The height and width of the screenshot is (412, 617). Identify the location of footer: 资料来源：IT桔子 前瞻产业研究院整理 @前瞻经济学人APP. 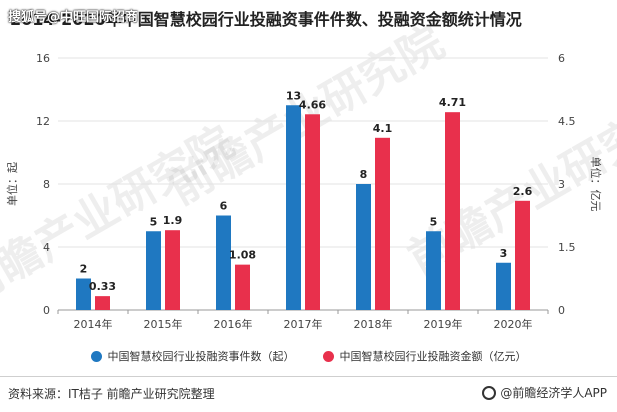
(308, 391).